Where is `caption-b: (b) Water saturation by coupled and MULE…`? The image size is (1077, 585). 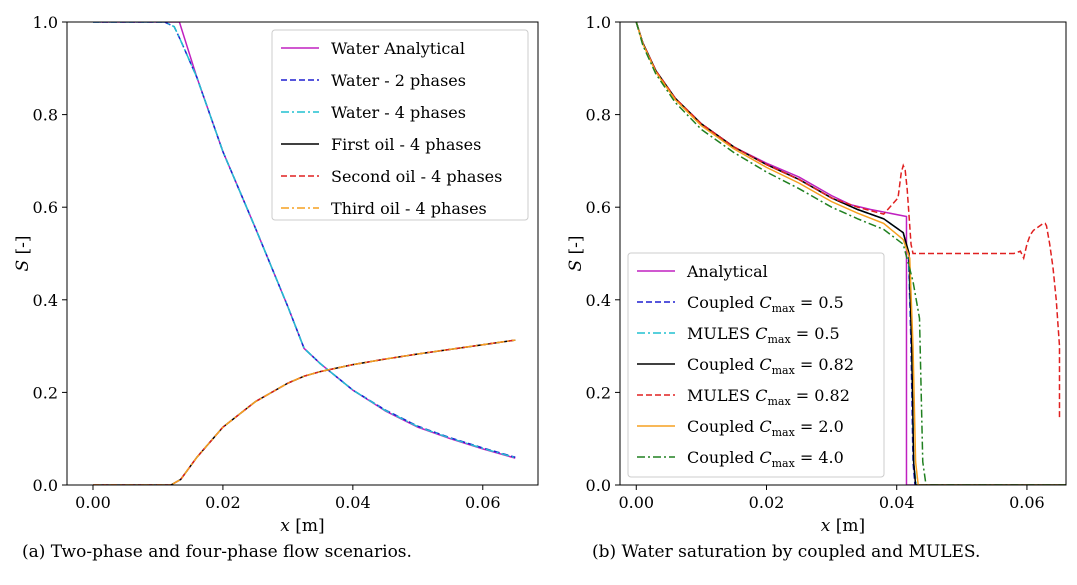
caption-b: (b) Water saturation by coupled and MULE… is located at coordinates (786, 552).